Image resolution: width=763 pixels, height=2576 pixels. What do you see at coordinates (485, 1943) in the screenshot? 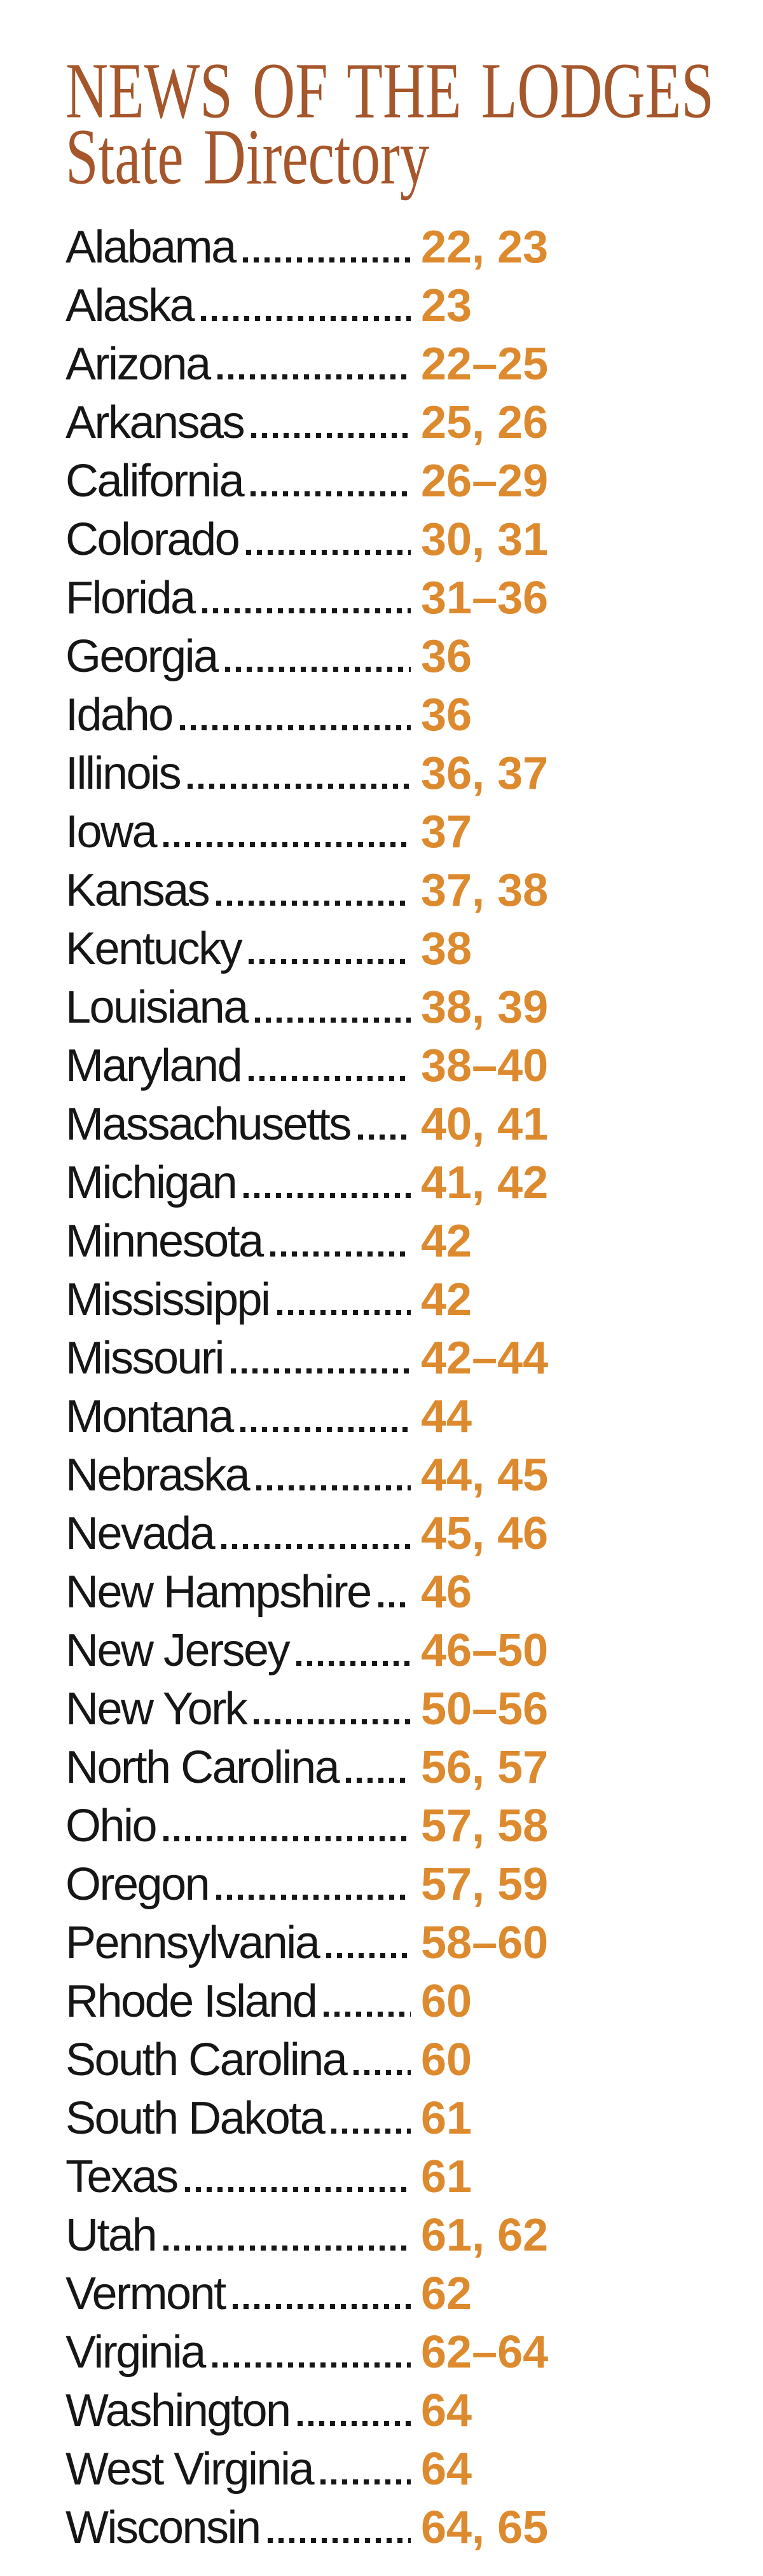
I see `page-numbers: 58–60` at bounding box center [485, 1943].